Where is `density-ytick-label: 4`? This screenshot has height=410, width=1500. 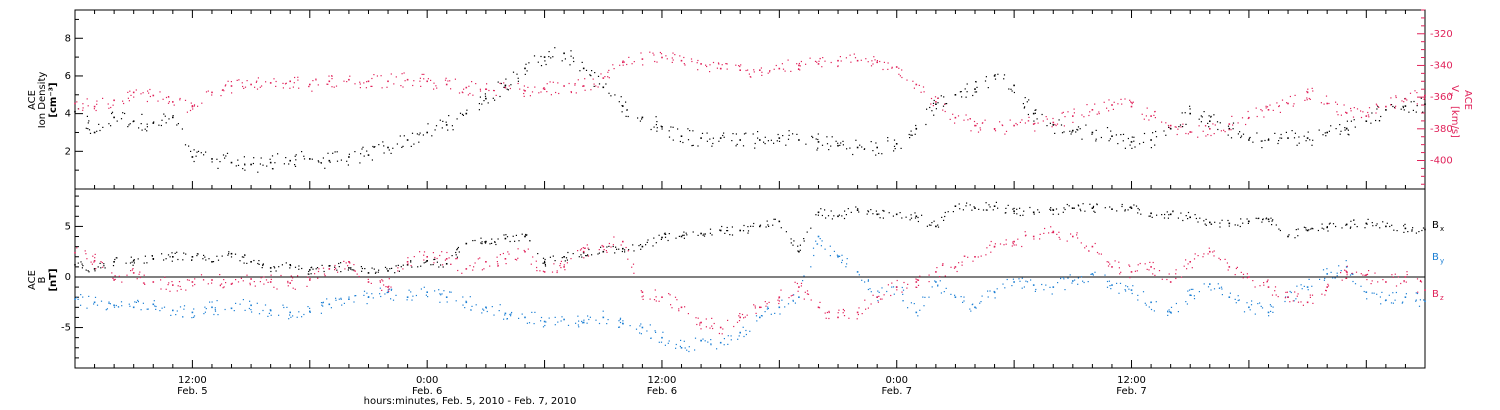 density-ytick-label: 4 is located at coordinates (68, 114).